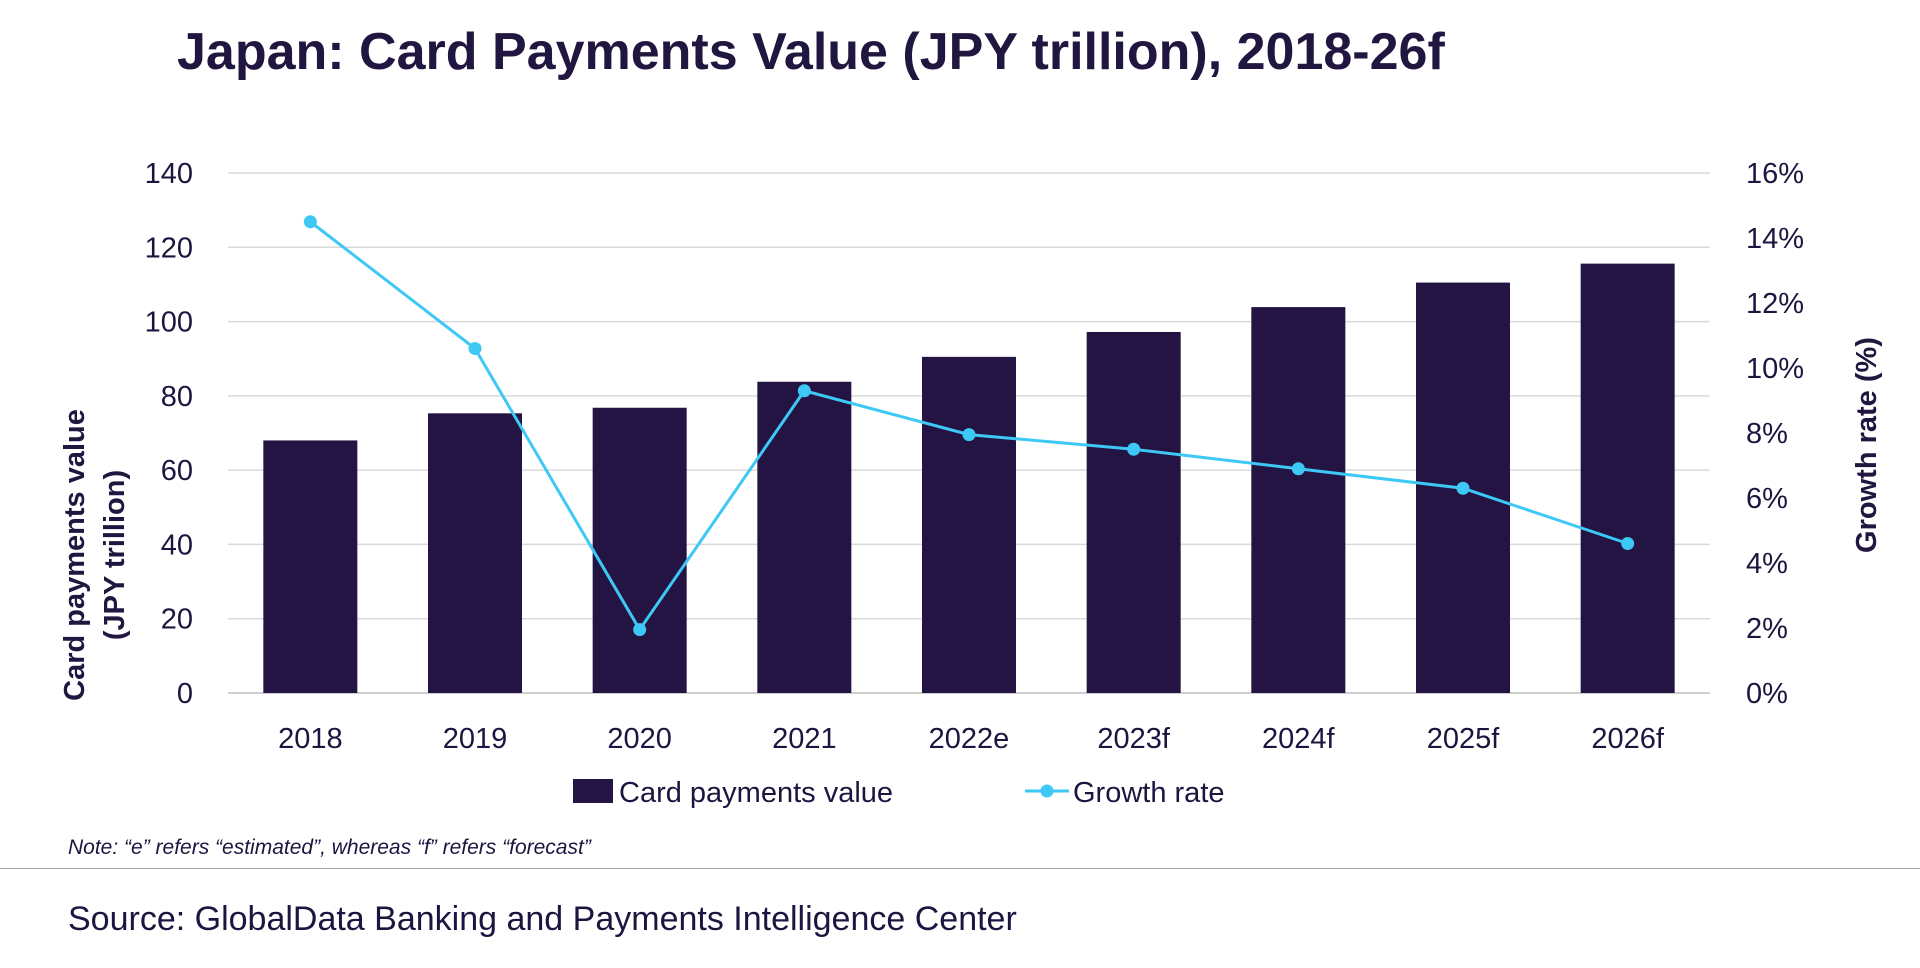 This screenshot has width=1920, height=968. Describe the element at coordinates (899, 793) in the screenshot. I see `legend: Card payments value Growth rate` at that location.